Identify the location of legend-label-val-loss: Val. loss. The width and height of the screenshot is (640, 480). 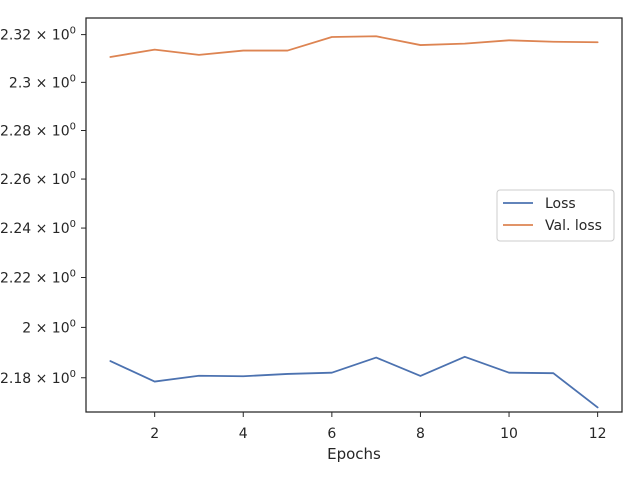
(573, 226).